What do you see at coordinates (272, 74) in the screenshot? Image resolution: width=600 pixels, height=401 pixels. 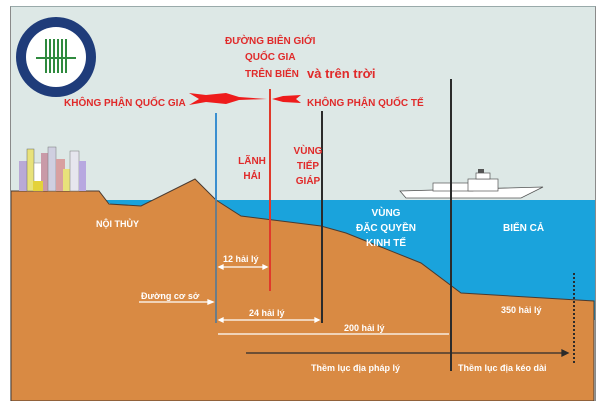 I see `border-title-line-3a: TRÊN BIỂN` at bounding box center [272, 74].